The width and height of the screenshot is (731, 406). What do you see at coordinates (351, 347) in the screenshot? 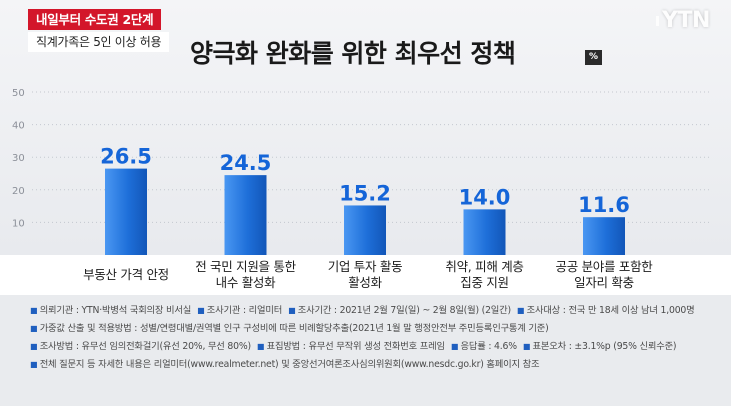
I see `footnote-item: 표집방법 : 유무선 무작위 생성 전화번호 프레임` at bounding box center [351, 347].